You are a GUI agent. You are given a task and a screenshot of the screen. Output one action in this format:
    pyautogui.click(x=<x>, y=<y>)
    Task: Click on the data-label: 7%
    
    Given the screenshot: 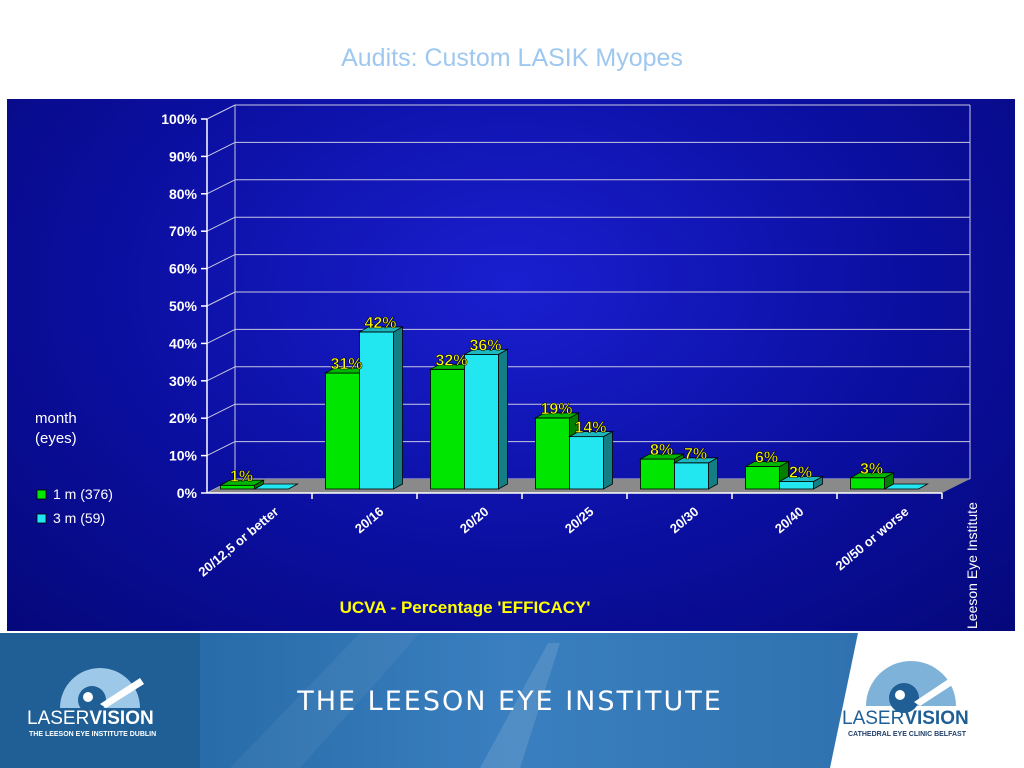 What is the action you would take?
    pyautogui.click(x=695, y=454)
    